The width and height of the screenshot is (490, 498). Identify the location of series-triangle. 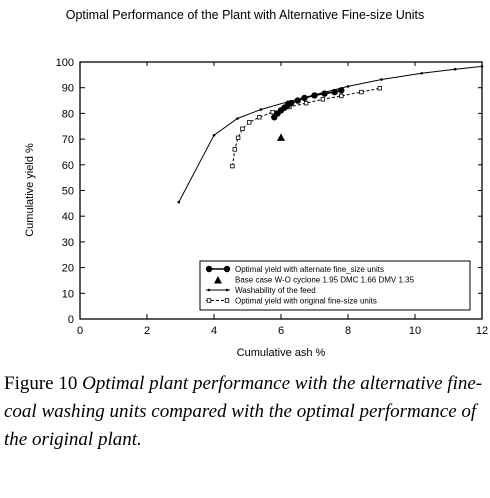
(281, 137).